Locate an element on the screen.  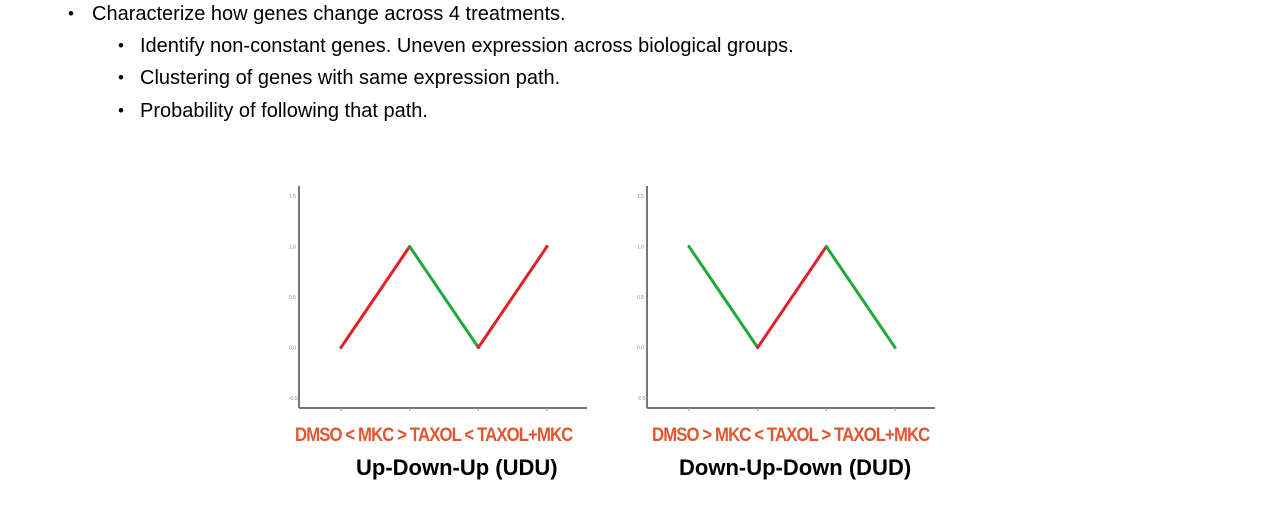
dud-chart: 1.5 1.0 0.5 0.0 -0.5 is located at coordinates (793, 298).